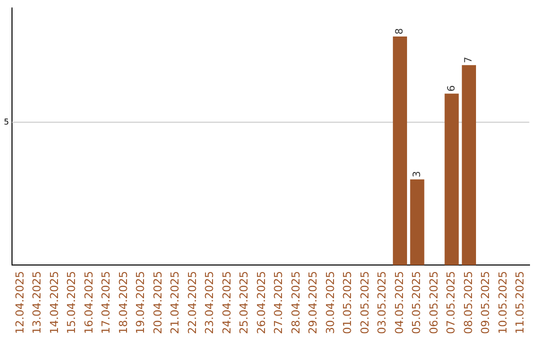 The image size is (540, 340). I want to click on x-tick-label: 16.04.2025, so click(89, 302).